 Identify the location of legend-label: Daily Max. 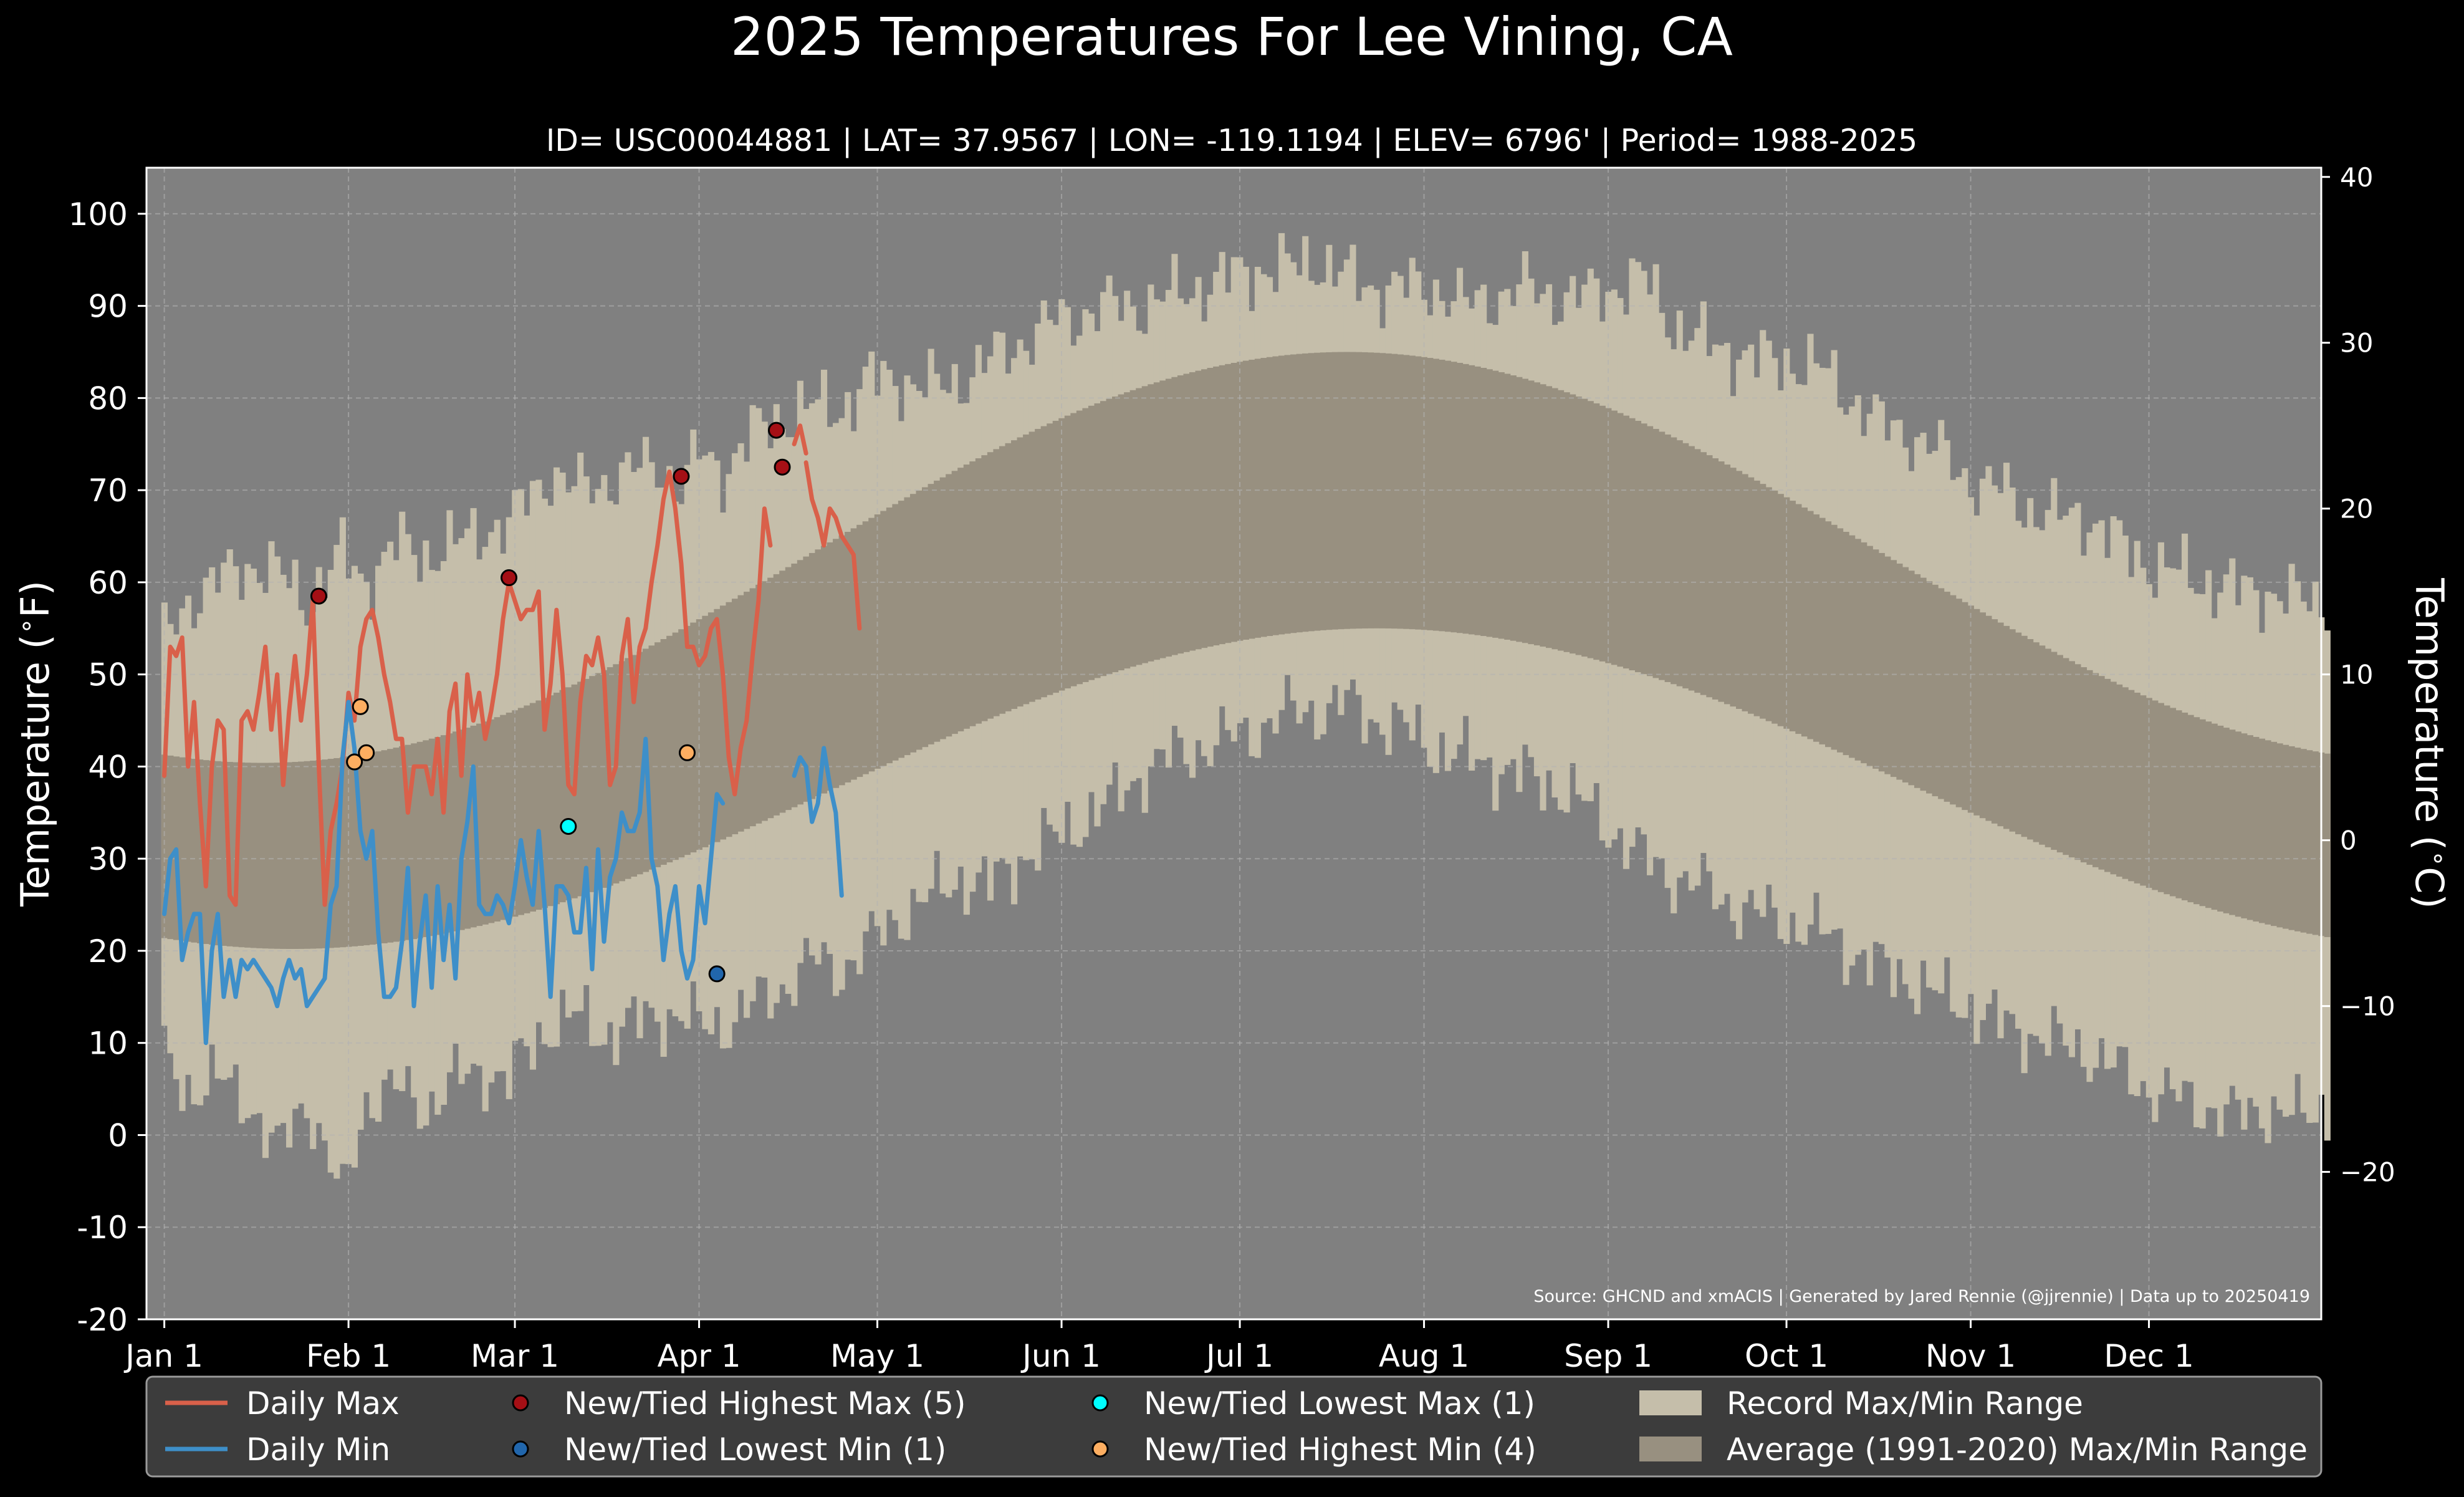
(323, 1403).